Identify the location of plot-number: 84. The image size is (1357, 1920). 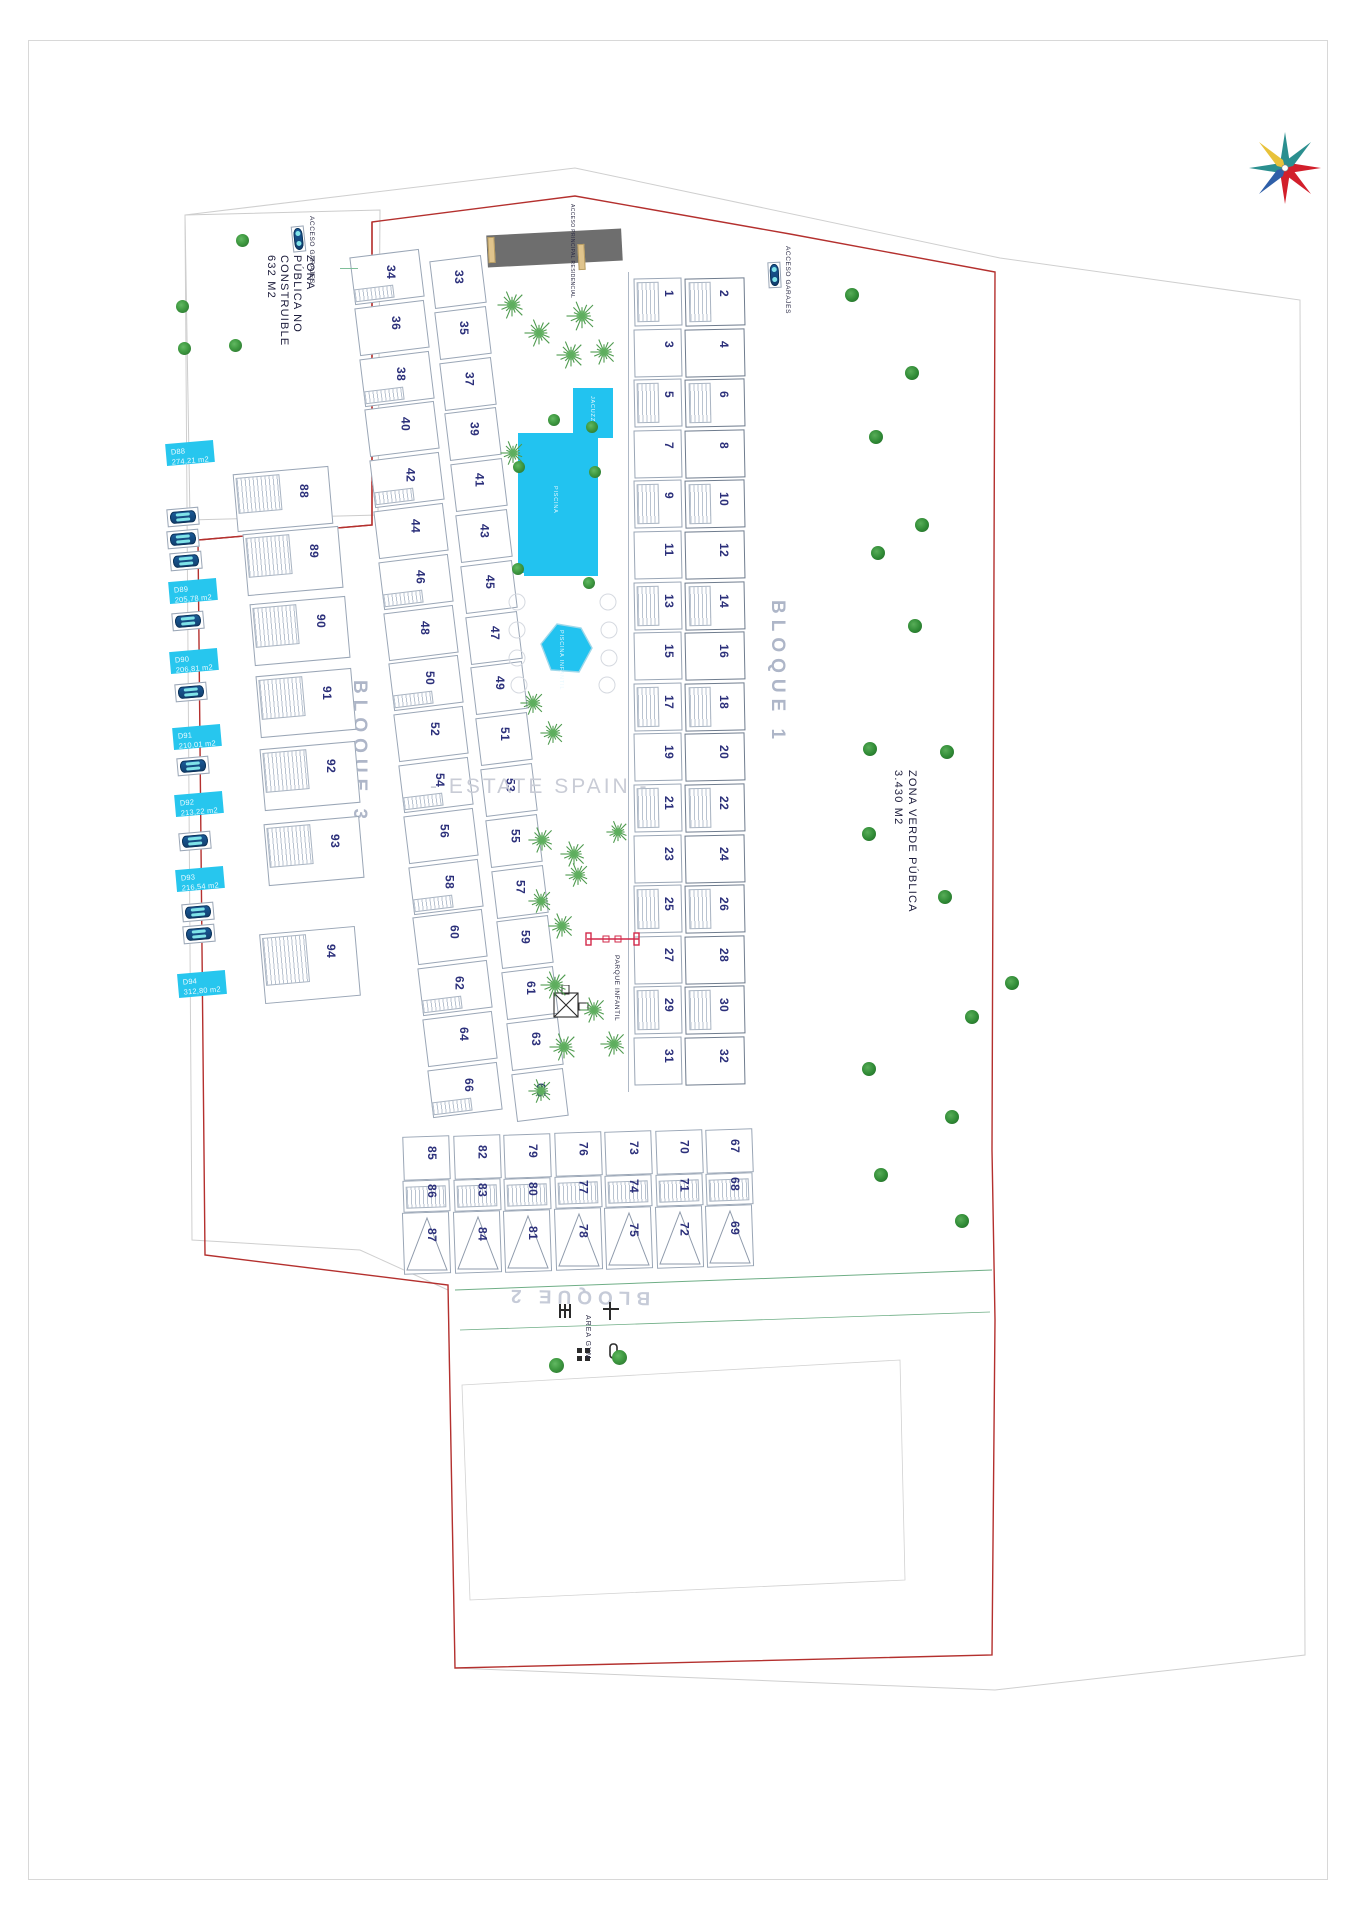
(482, 1234).